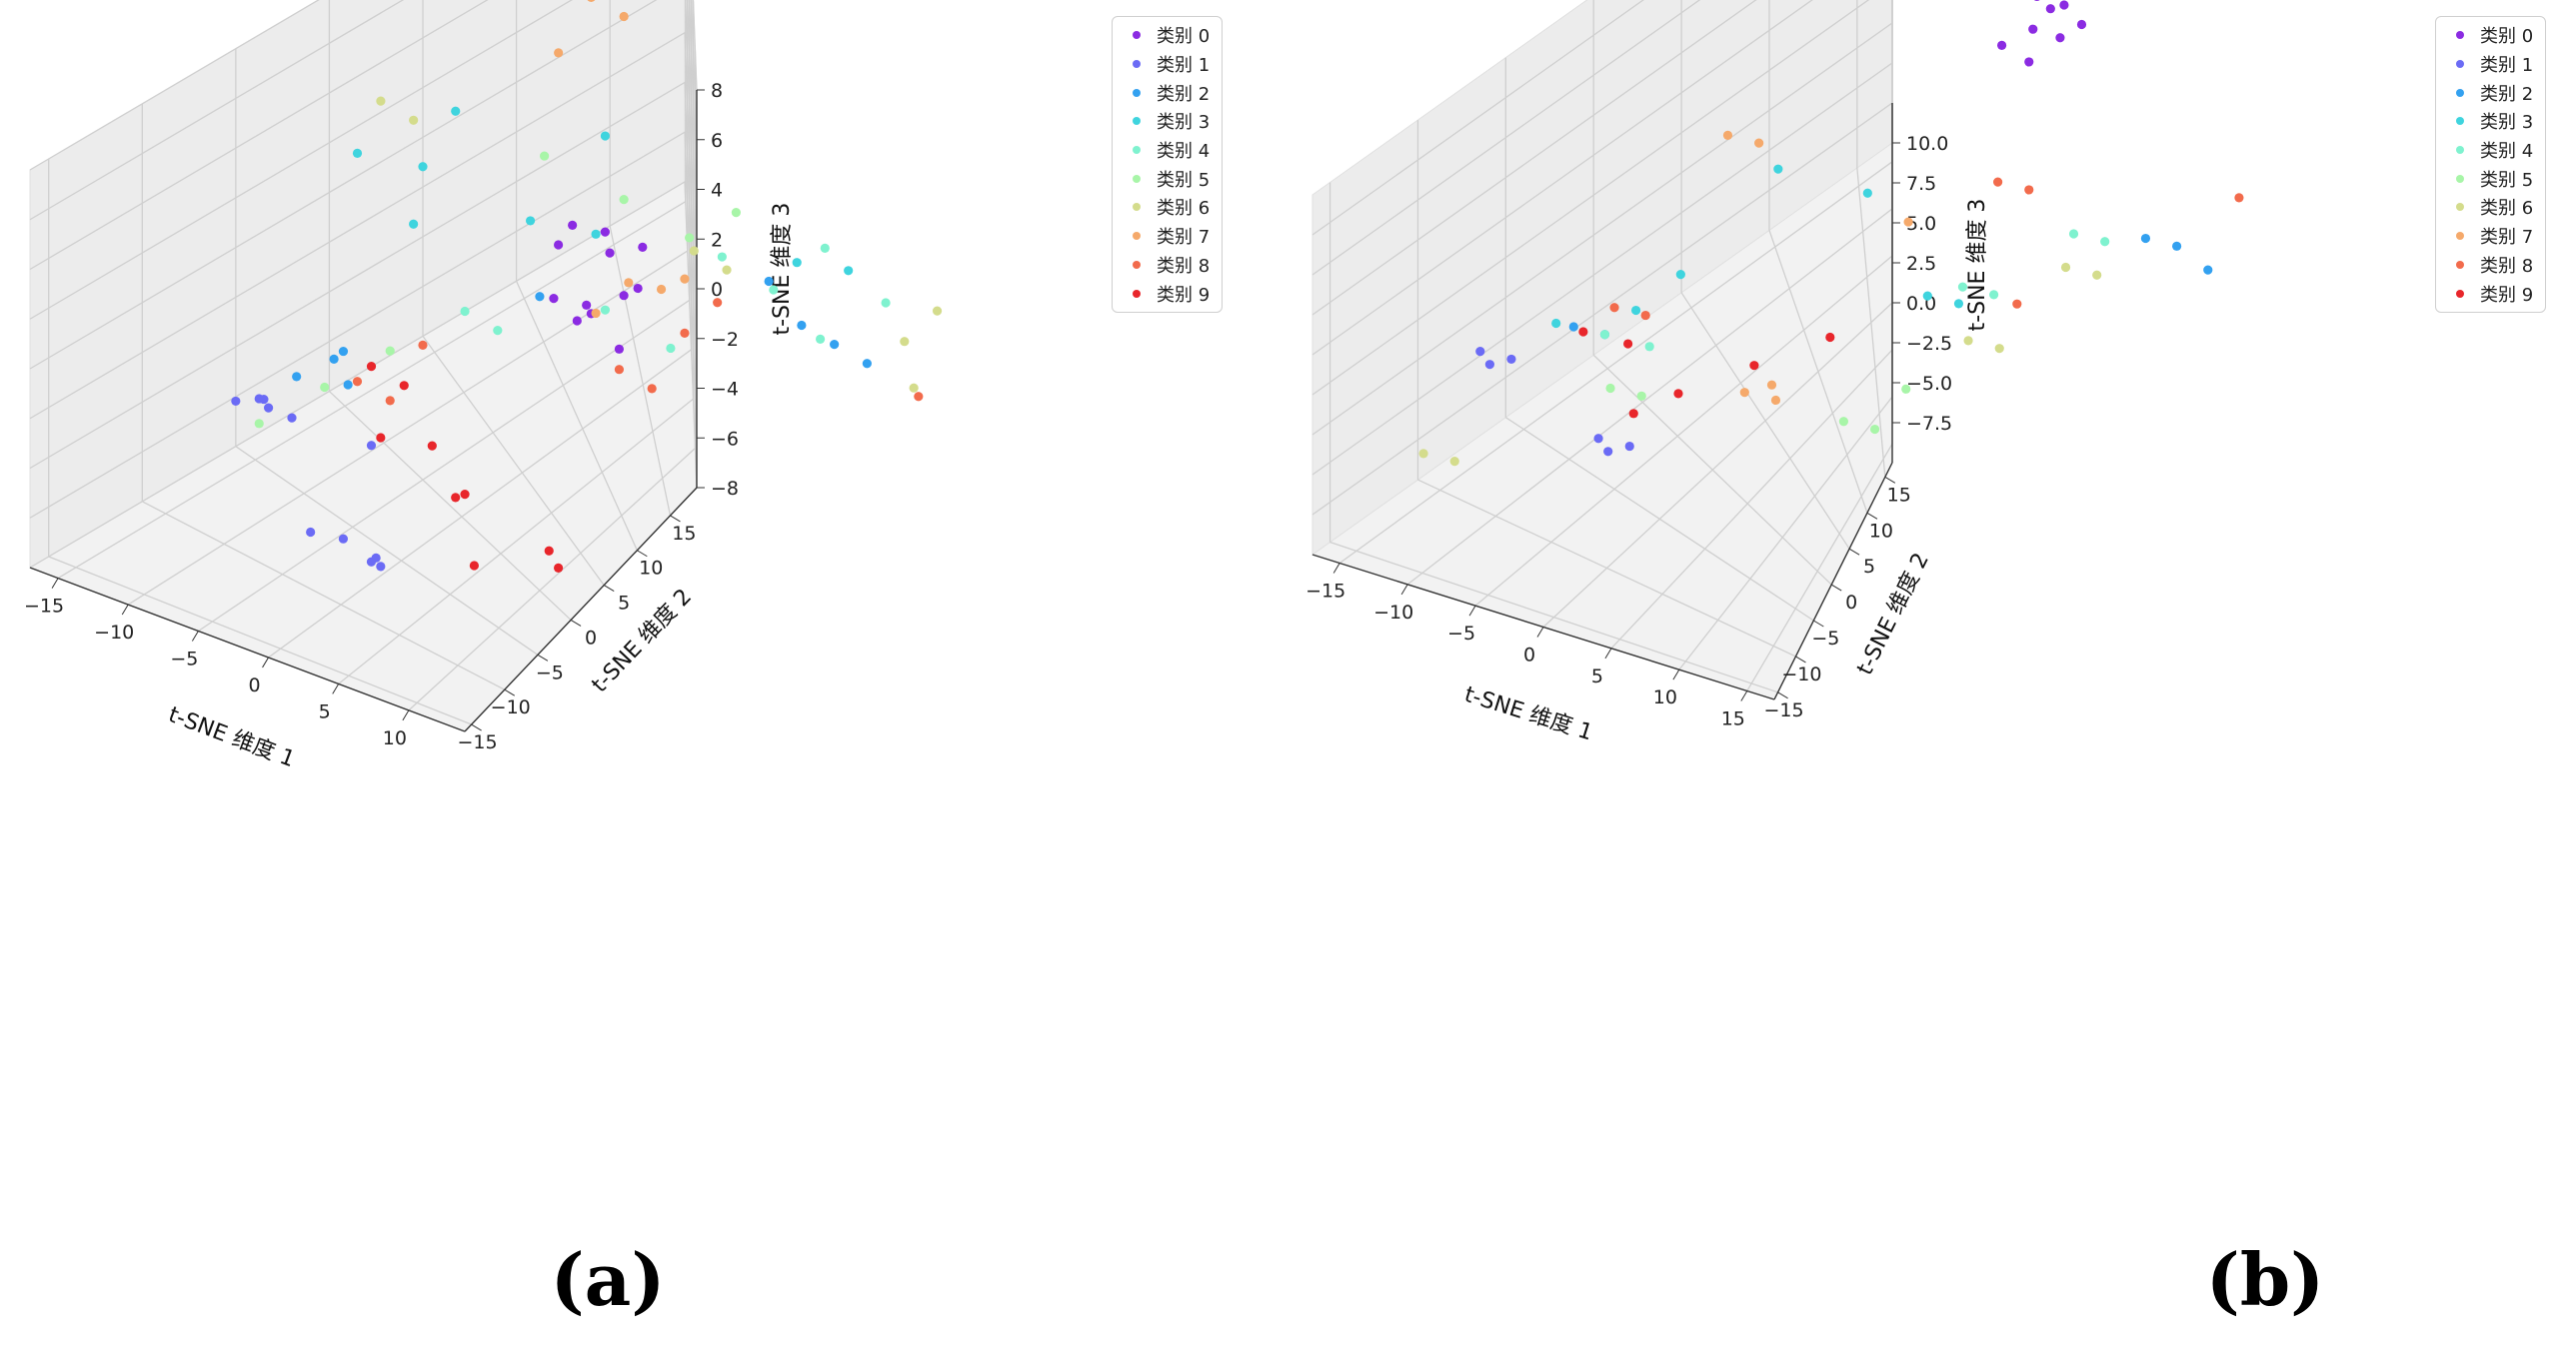 The image size is (2576, 1345). What do you see at coordinates (624, 604) in the screenshot?
I see `y-tick-label: 5` at bounding box center [624, 604].